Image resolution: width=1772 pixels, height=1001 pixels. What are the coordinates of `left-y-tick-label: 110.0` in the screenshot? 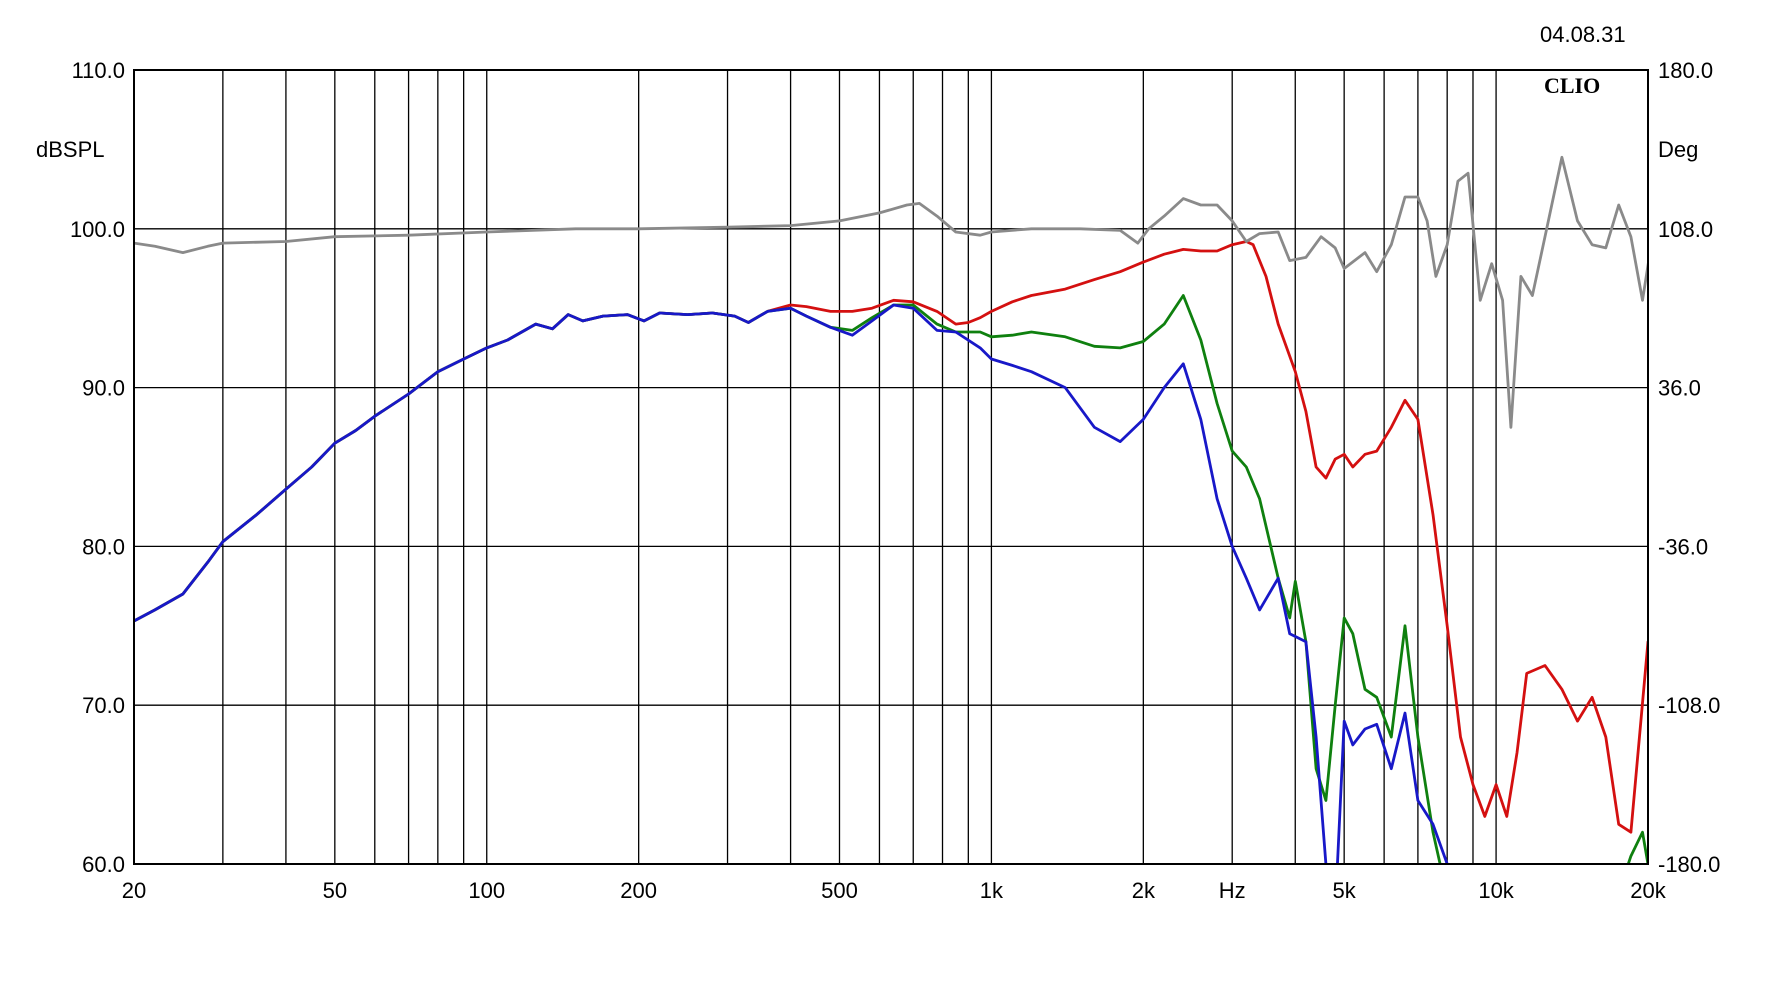 It's located at (98, 70).